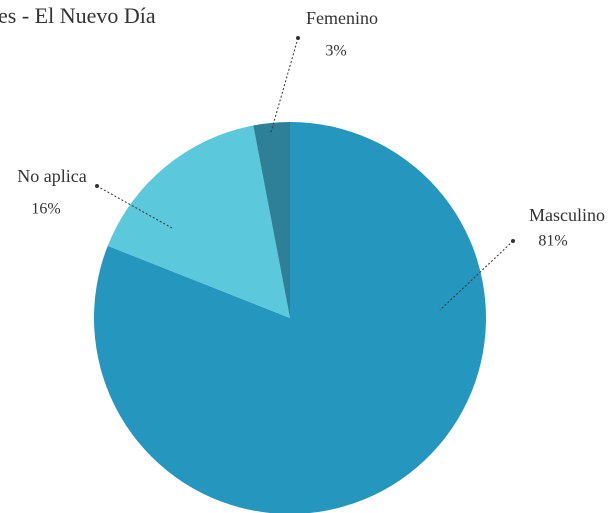  I want to click on slice-label: Masculino, so click(567, 215).